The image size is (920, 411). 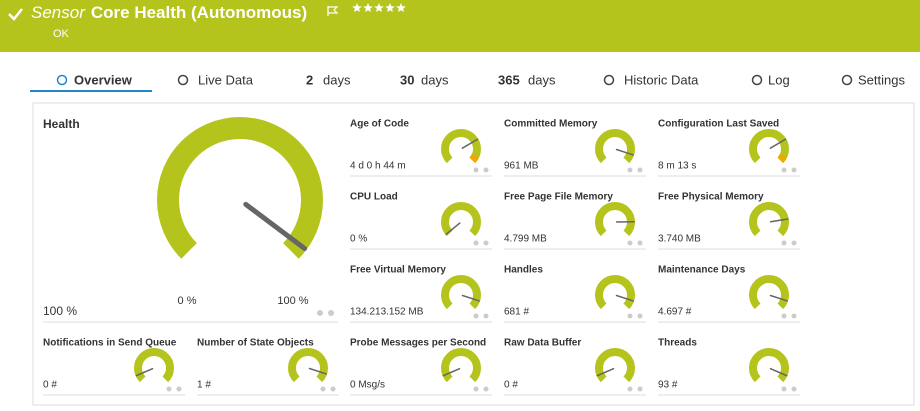 I want to click on tab: 365 days, so click(x=527, y=79).